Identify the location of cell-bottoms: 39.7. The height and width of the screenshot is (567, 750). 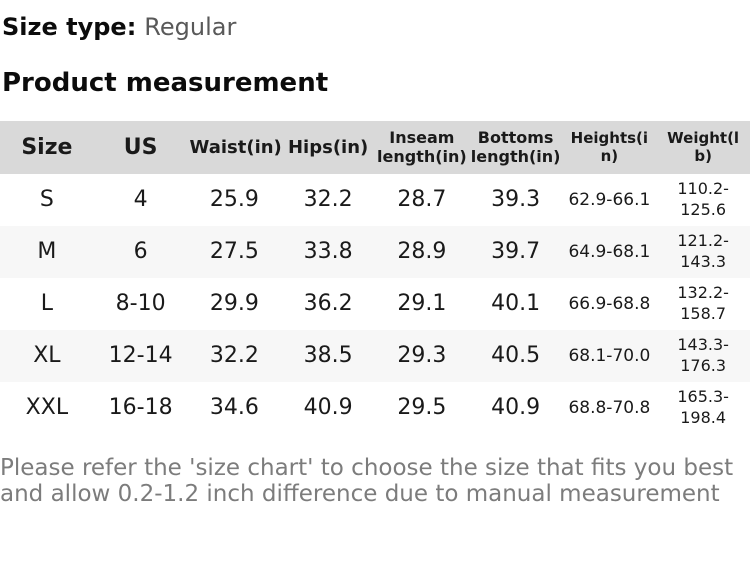
(516, 252).